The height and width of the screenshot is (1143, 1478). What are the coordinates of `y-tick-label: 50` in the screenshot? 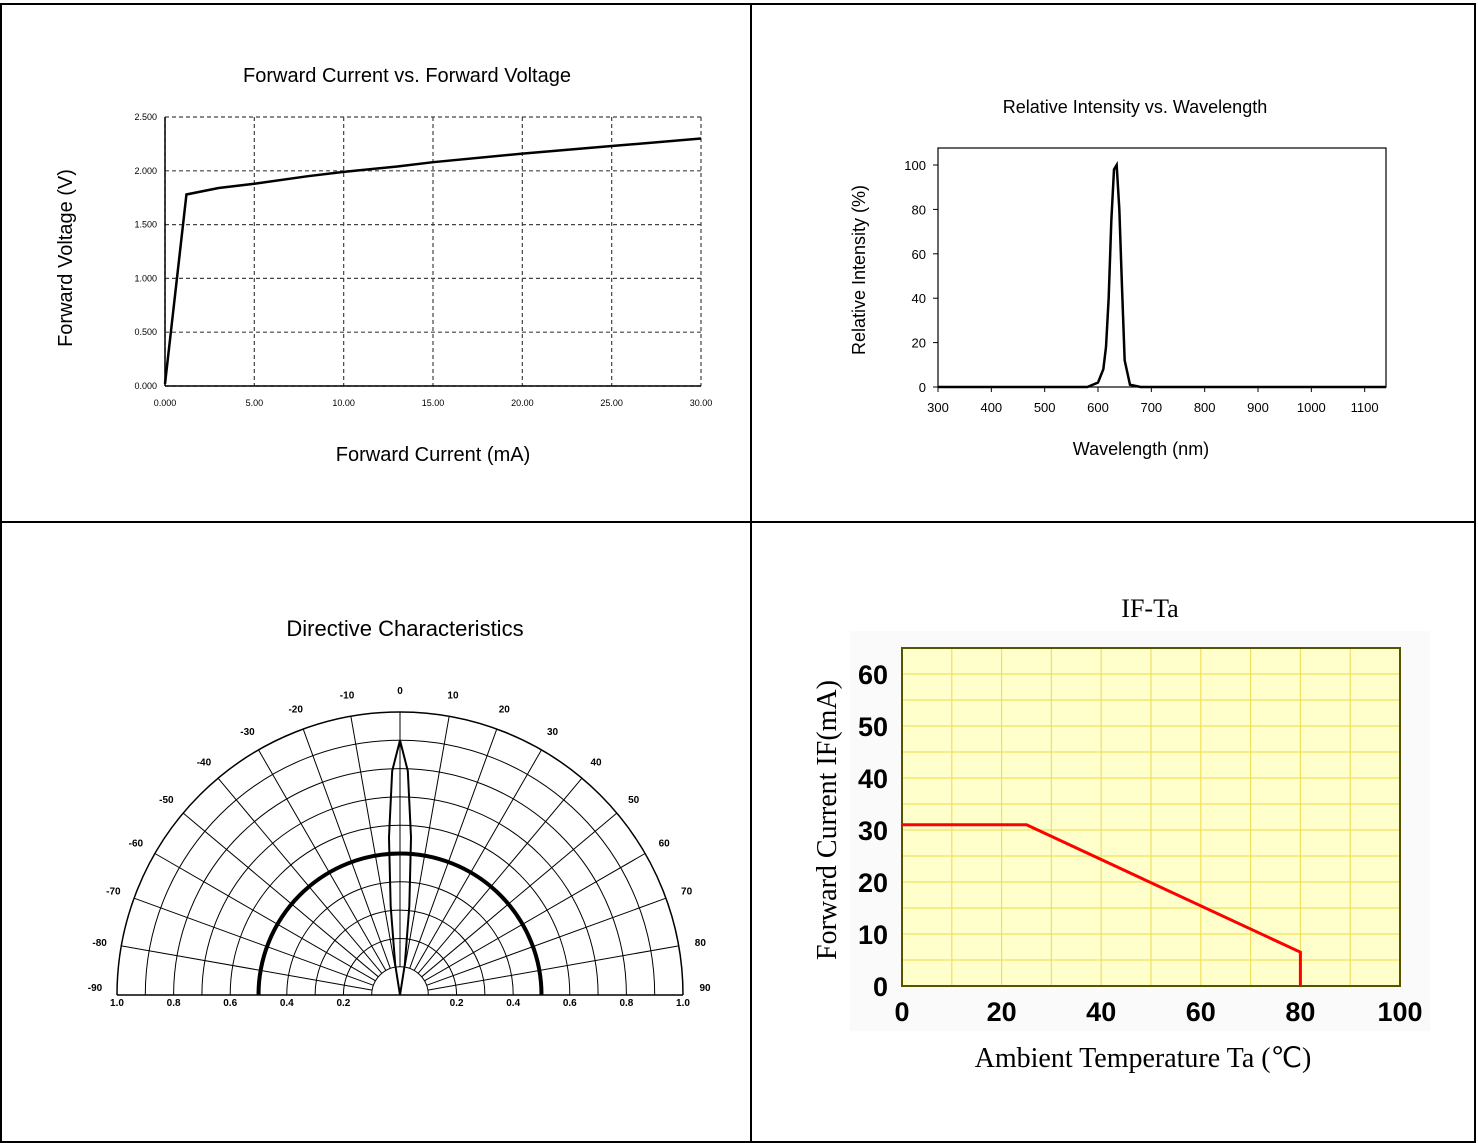 It's located at (873, 727).